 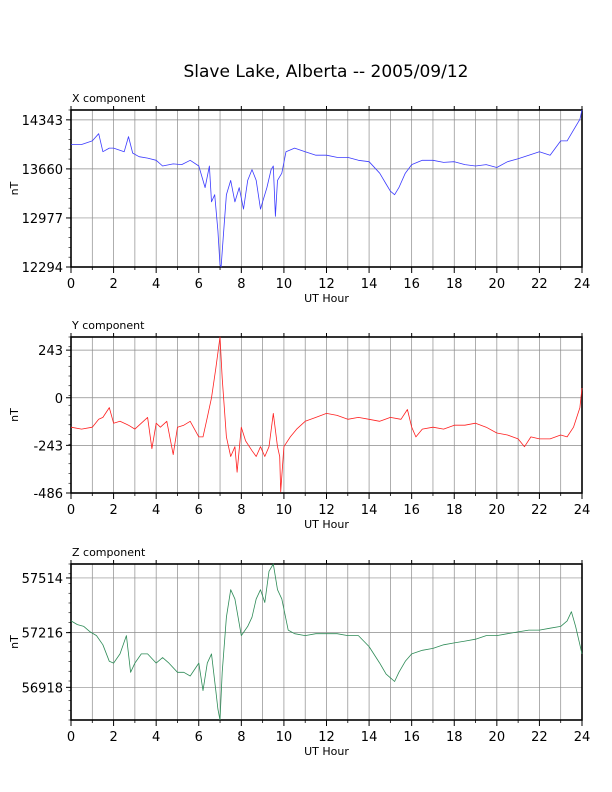 I want to click on panel-label: Y component, so click(x=108, y=325).